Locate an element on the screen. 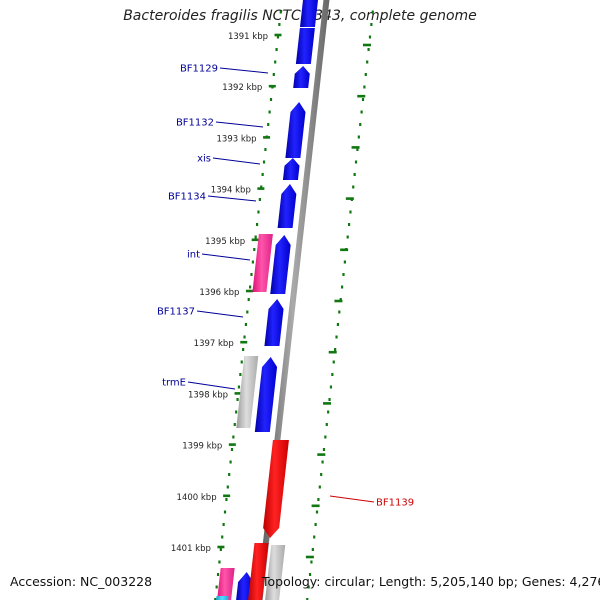 The image size is (600, 600). cds-reverse is located at coordinates (276, 489).